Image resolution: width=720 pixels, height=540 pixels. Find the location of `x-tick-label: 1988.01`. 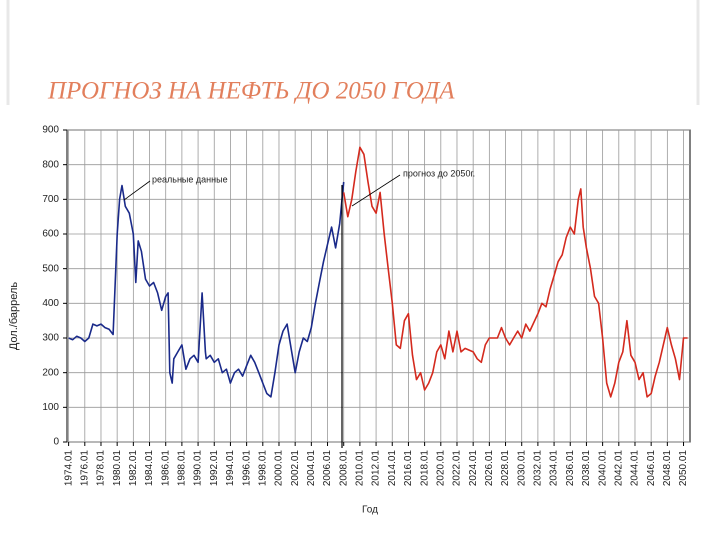

x-tick-label: 1988.01 is located at coordinates (182, 468).